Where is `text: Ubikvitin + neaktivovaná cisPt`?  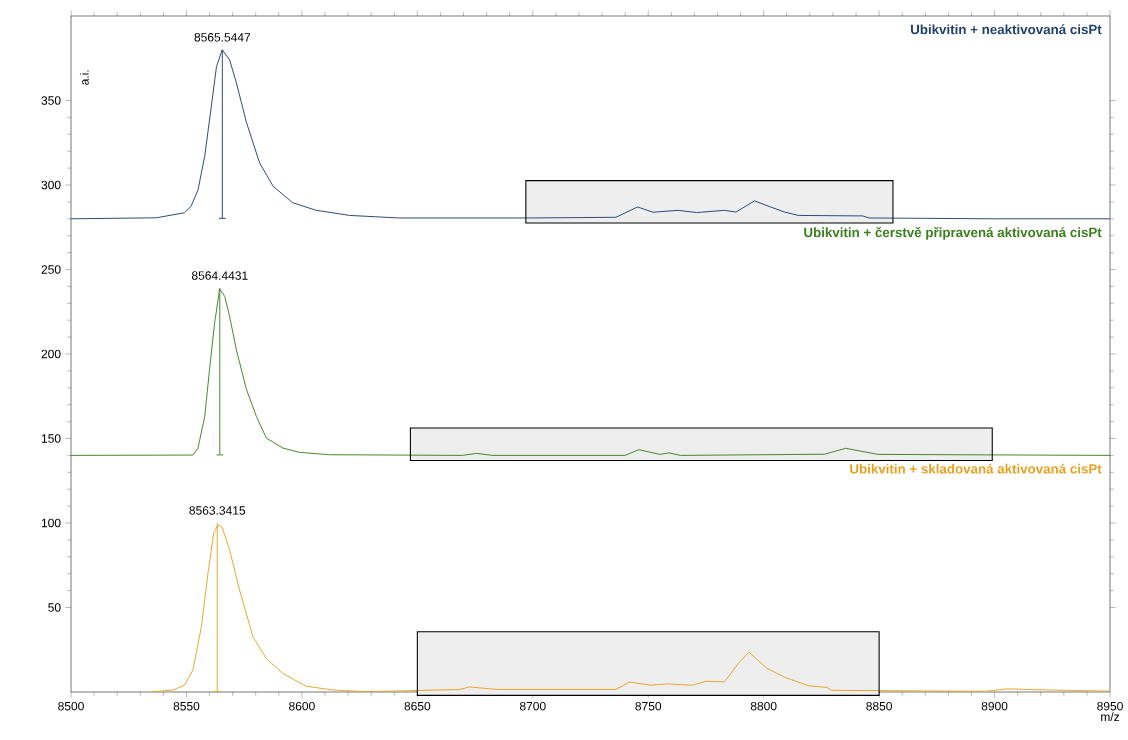
text: Ubikvitin + neaktivovaná cisPt is located at coordinates (1006, 29).